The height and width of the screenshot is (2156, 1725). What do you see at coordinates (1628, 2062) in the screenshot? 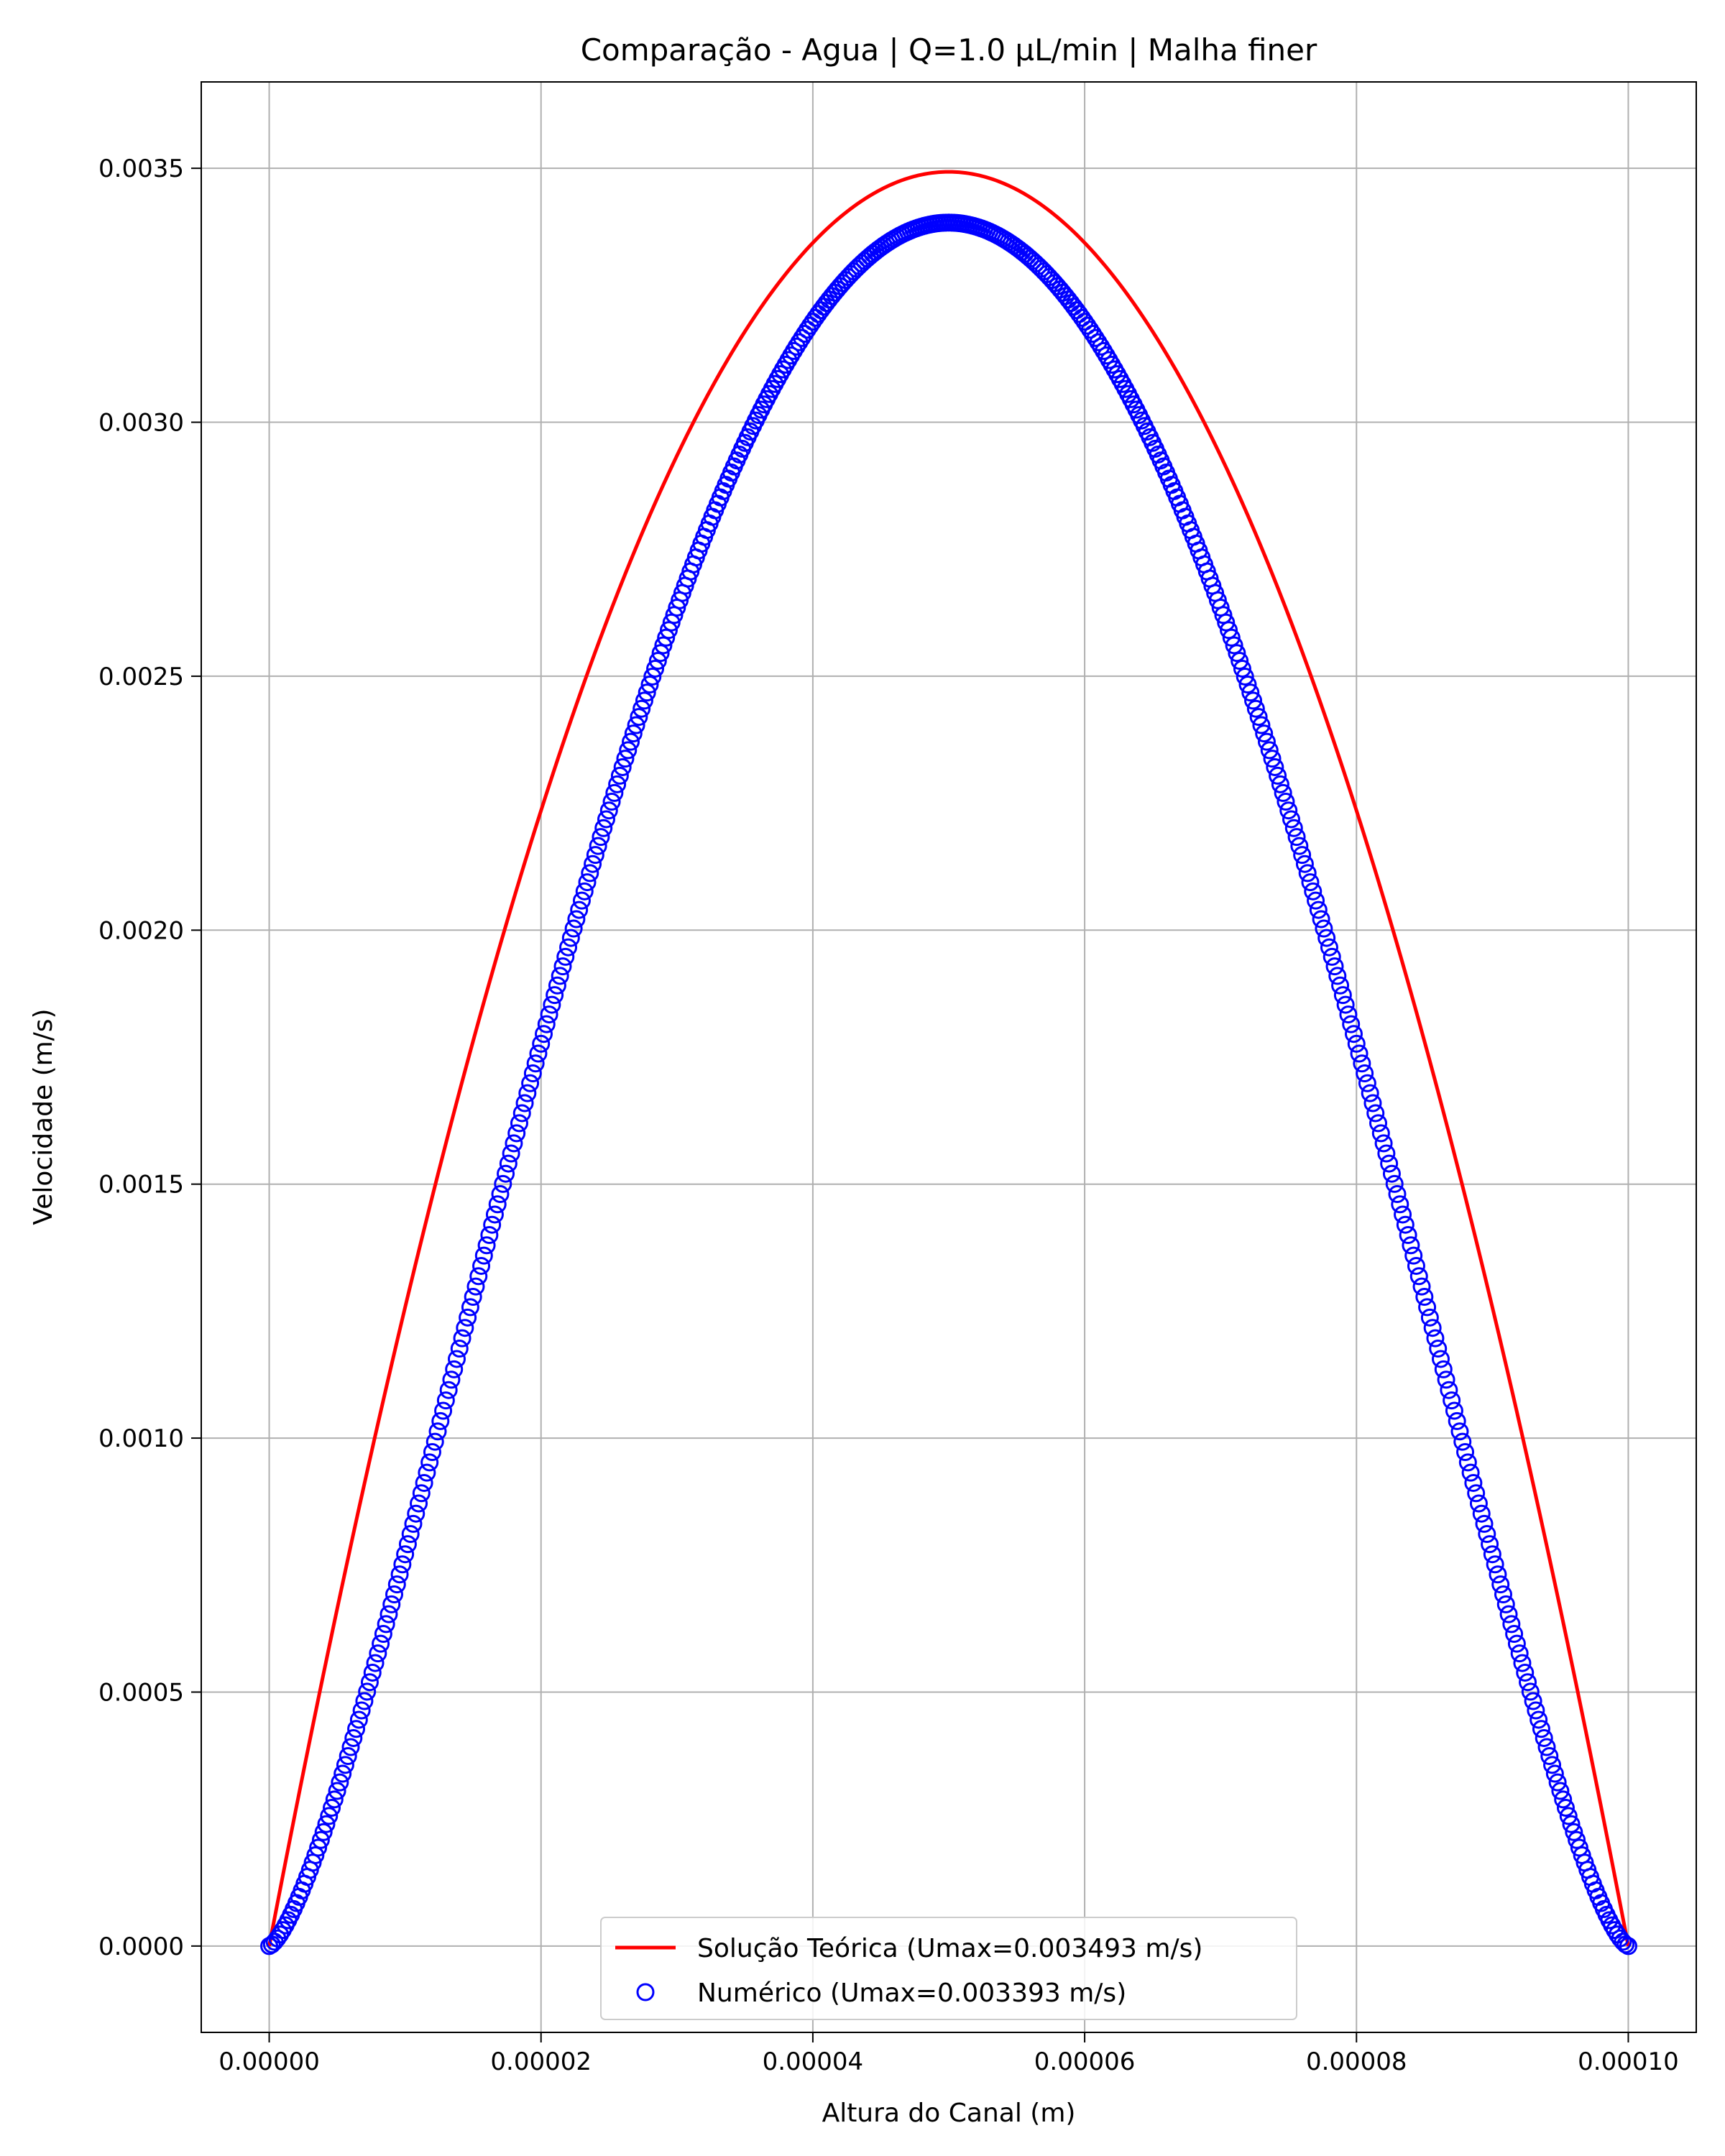
I see `x-tick-label: 0.00010` at bounding box center [1628, 2062].